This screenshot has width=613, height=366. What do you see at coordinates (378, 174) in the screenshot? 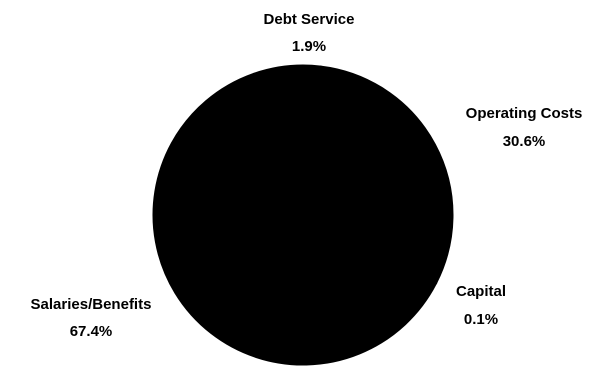
I see `pie-slice-operating-costs` at bounding box center [378, 174].